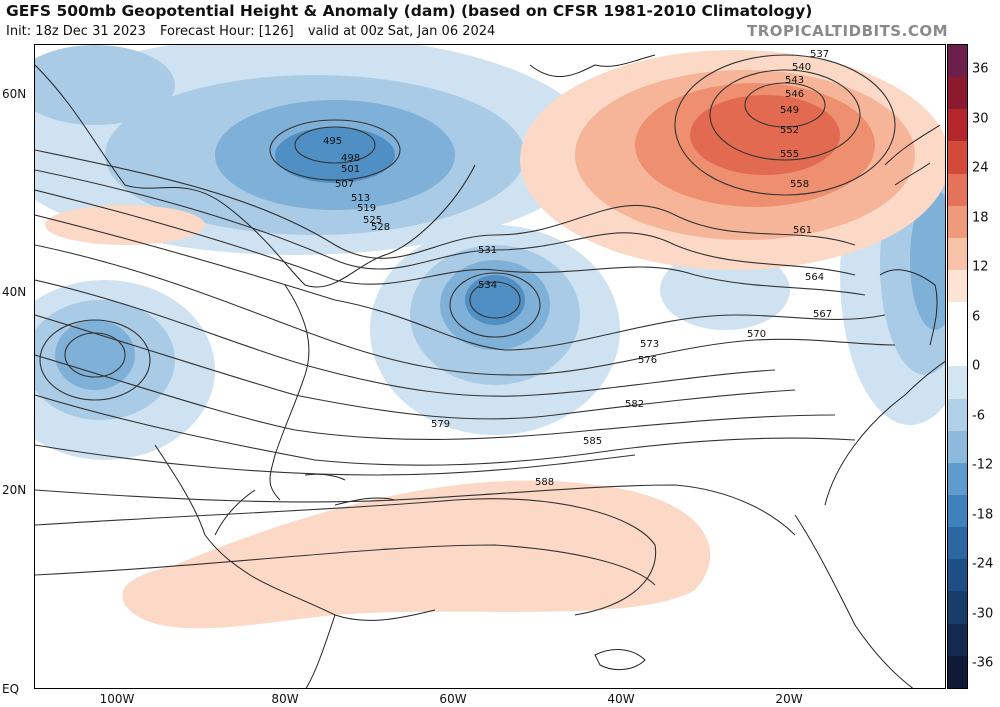  I want to click on colorbar-tick-label: -36, so click(983, 663).